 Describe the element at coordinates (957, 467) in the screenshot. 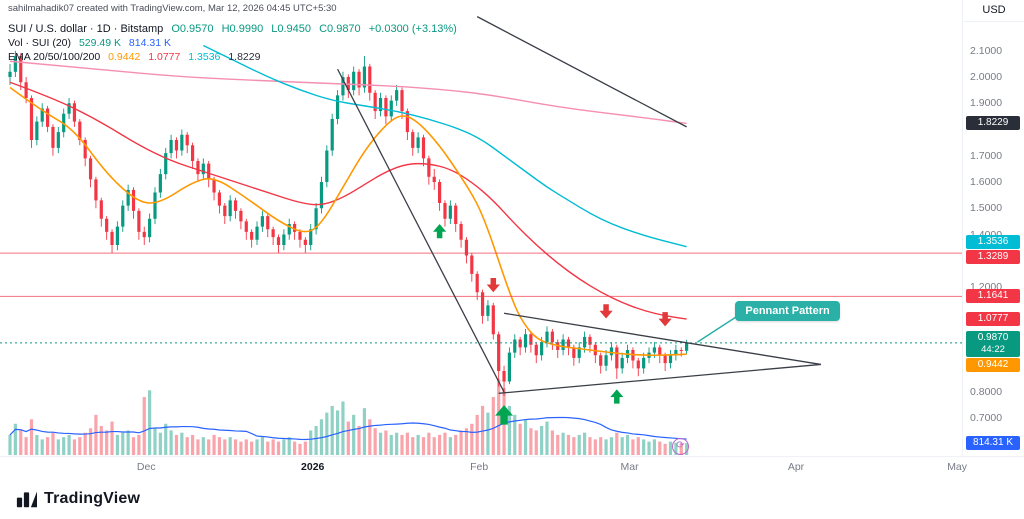

I see `time-axis-label: May` at that location.